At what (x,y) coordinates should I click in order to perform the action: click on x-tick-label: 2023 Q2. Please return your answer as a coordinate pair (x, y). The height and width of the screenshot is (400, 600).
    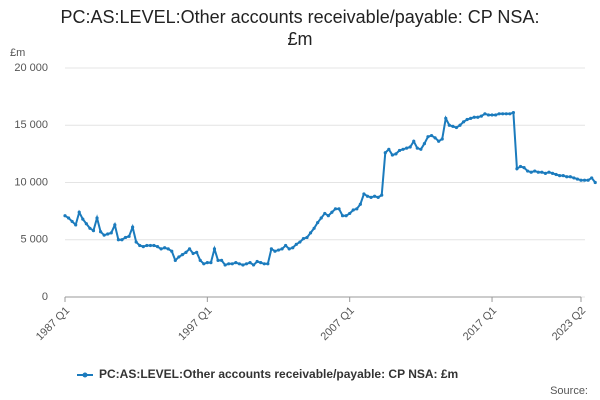
    Looking at the image, I should click on (569, 324).